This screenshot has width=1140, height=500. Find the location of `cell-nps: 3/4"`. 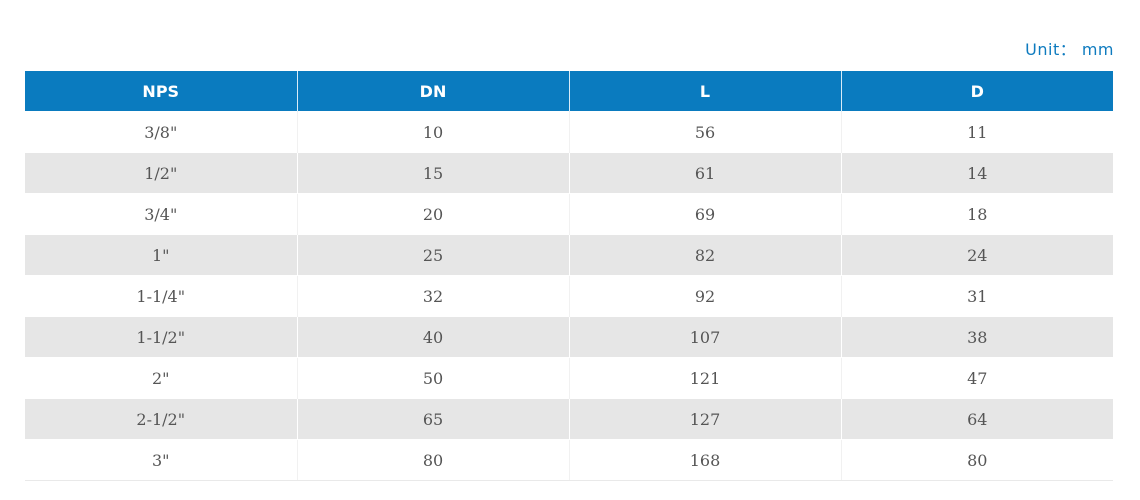

cell-nps: 3/4" is located at coordinates (161, 214).